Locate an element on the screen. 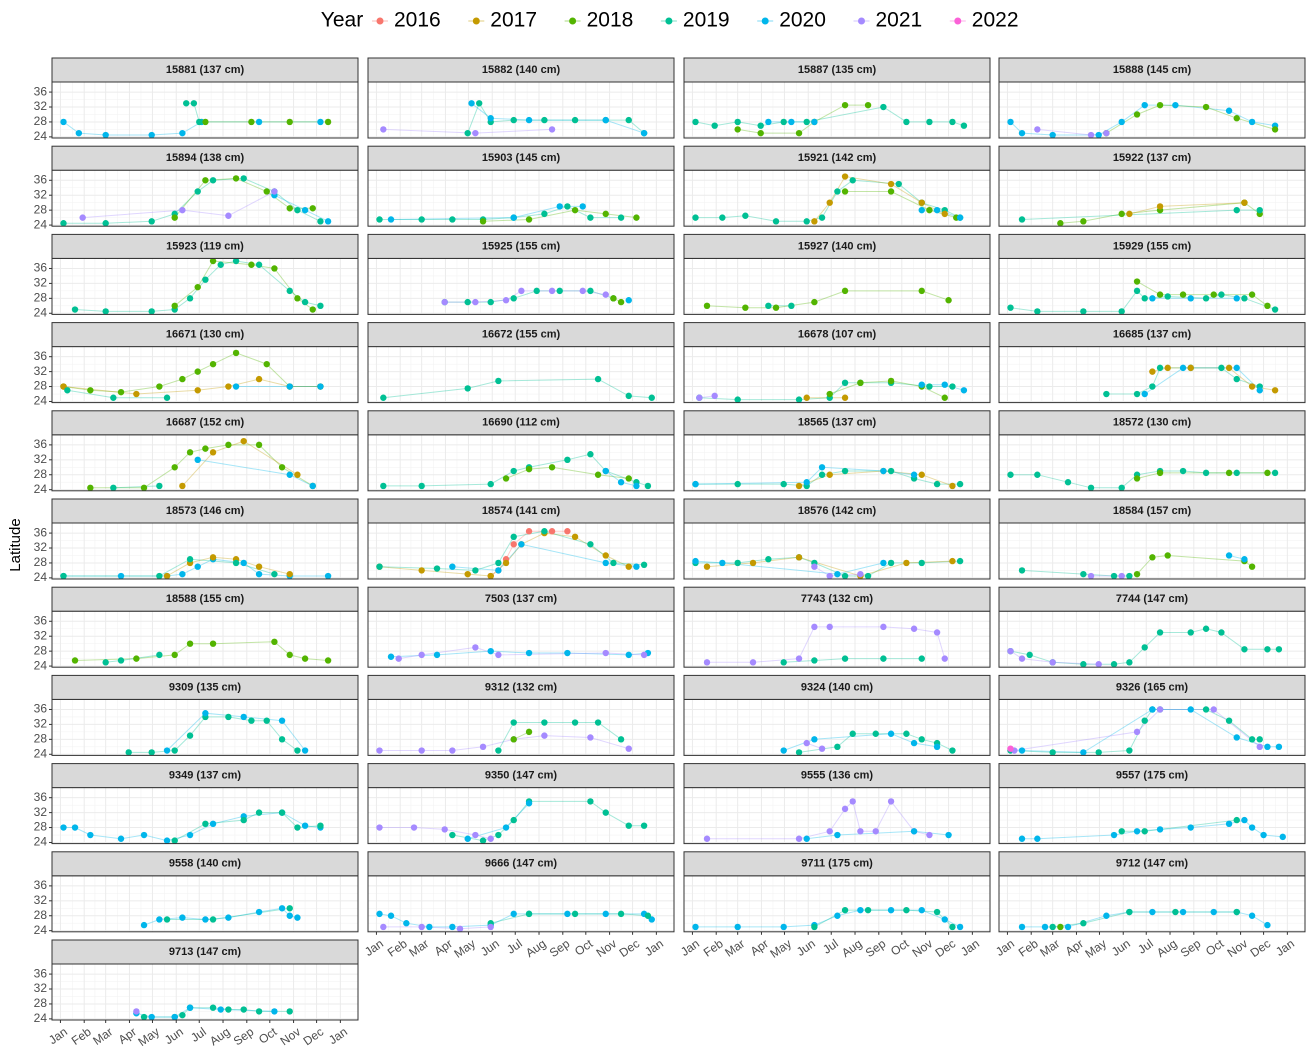  panel: 15903 (145 cm) is located at coordinates (521, 186).